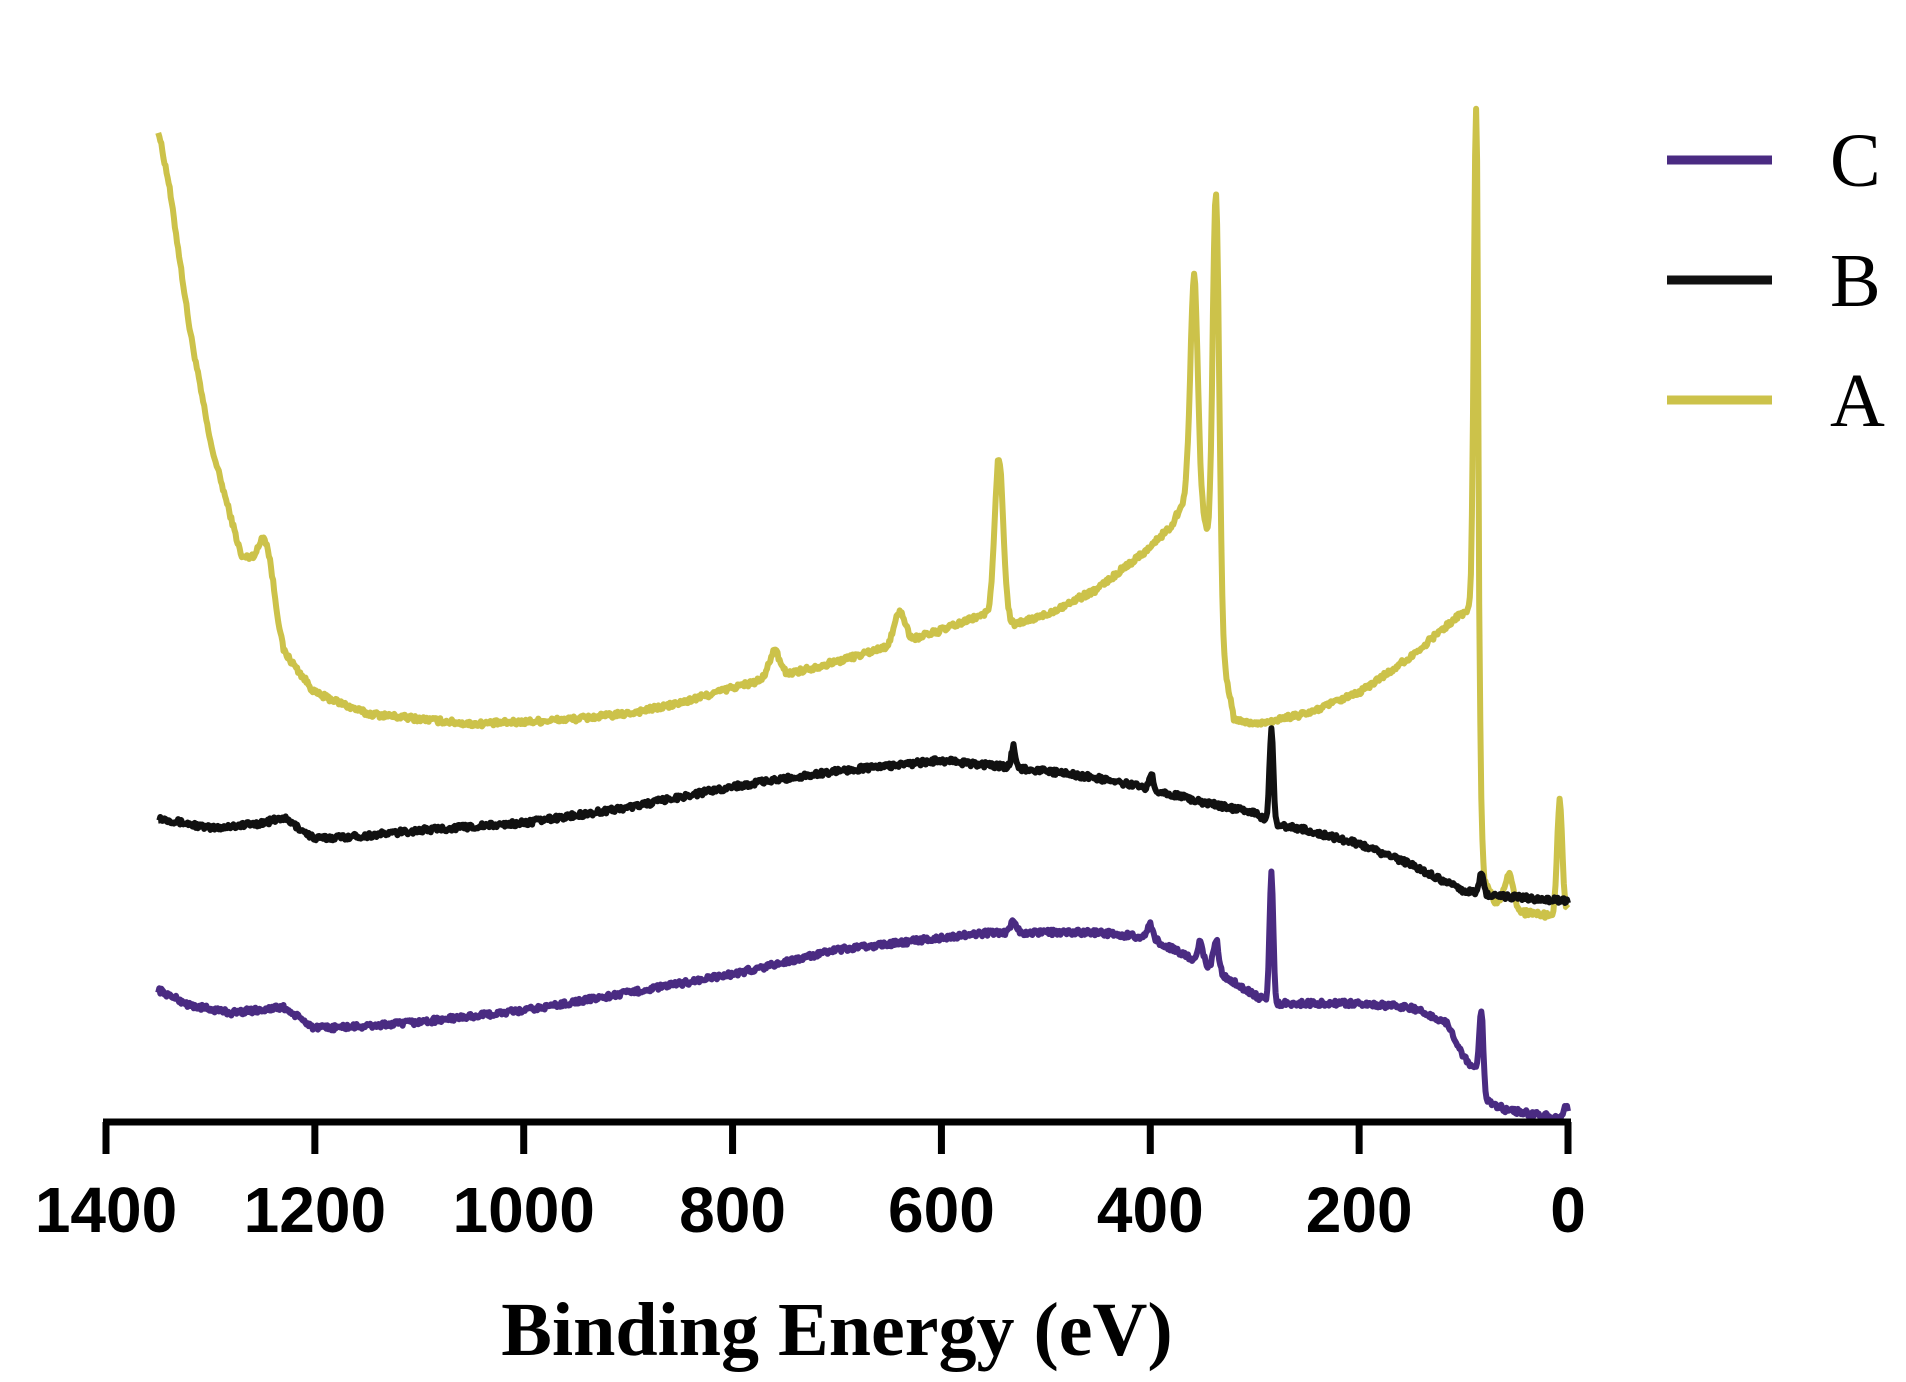 The width and height of the screenshot is (1906, 1382). I want to click on x-tick-label-1200: 1200, so click(315, 1210).